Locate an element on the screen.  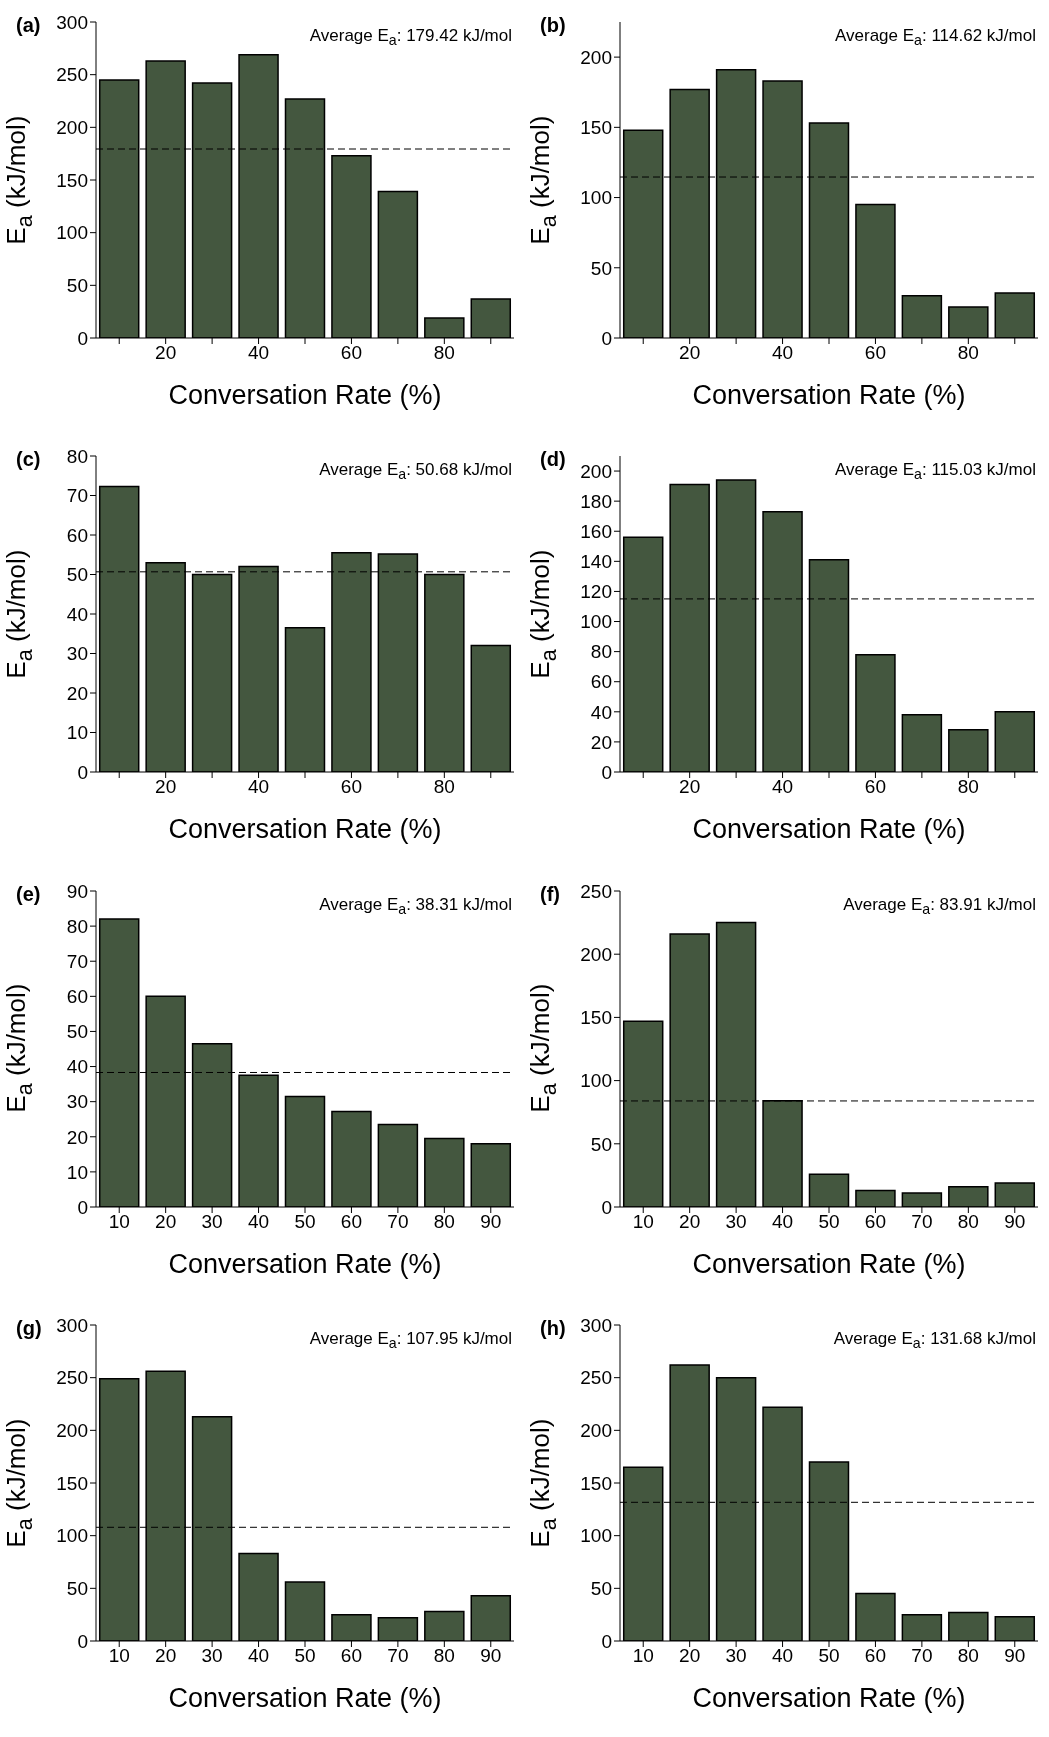
ref-line-label: Average E$_{a}$: 38.31 kJ/mol is located at coordinates (415, 905).